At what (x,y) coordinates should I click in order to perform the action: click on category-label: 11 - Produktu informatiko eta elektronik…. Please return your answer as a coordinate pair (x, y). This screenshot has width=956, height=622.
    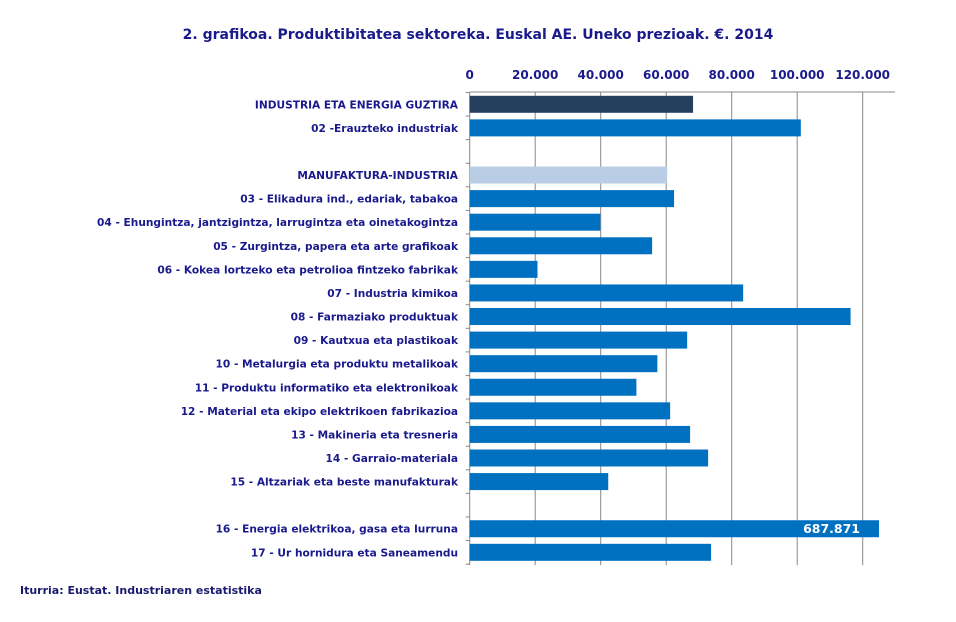
    Looking at the image, I should click on (327, 388).